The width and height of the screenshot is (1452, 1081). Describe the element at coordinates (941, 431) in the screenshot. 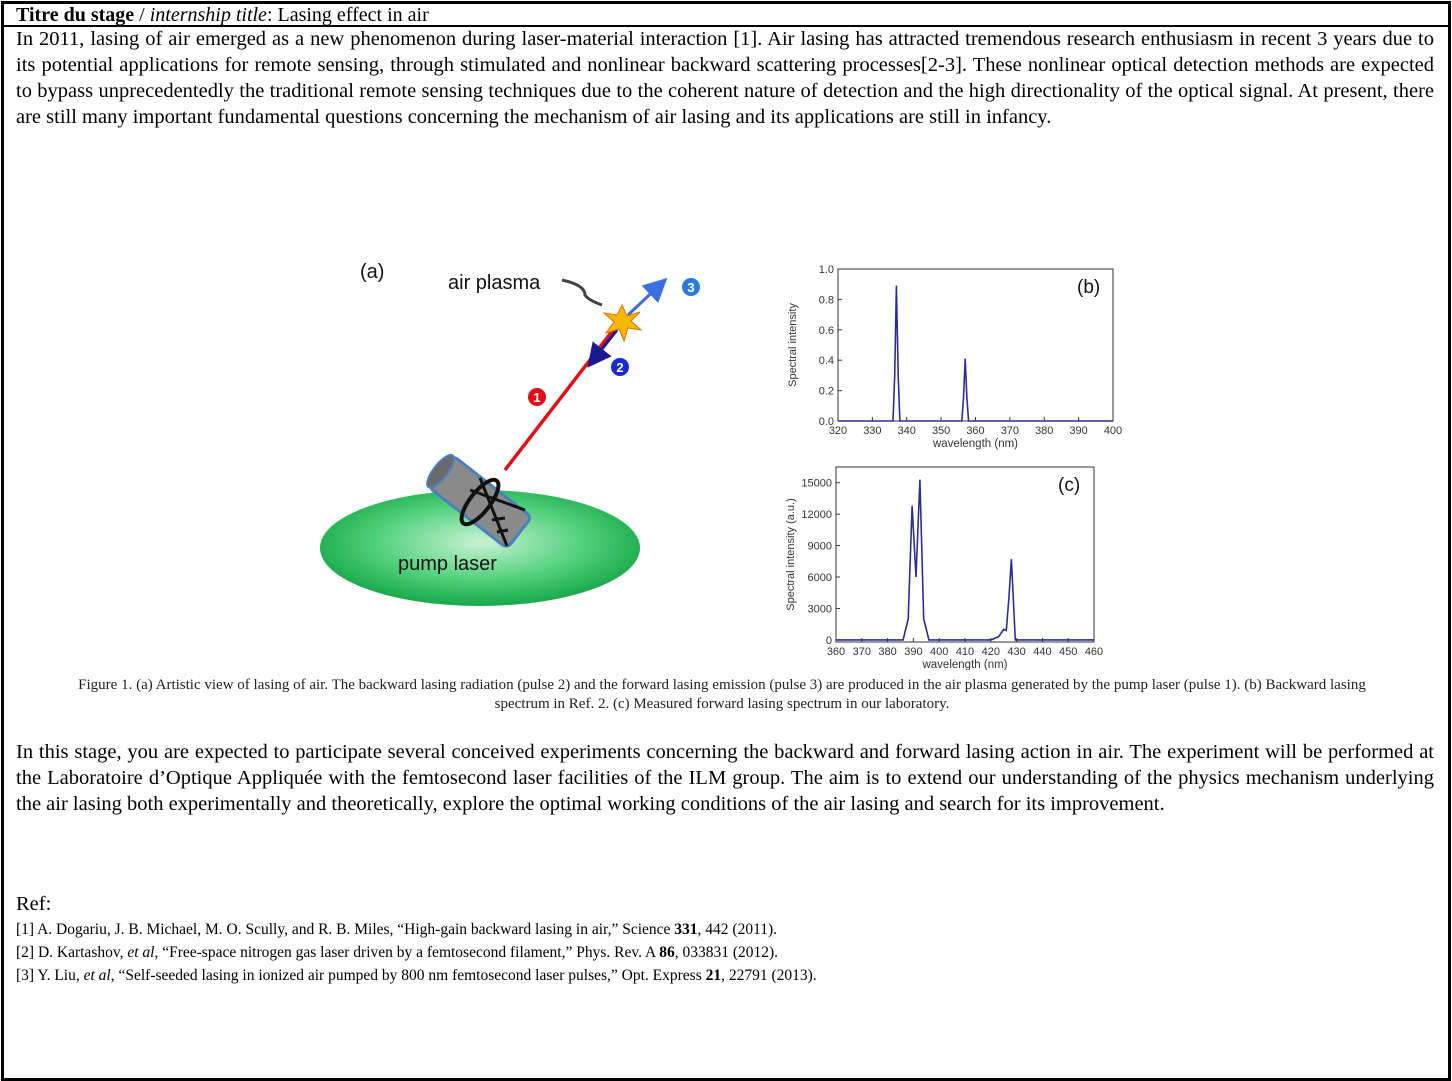

I see `x-tick-label: 350` at that location.